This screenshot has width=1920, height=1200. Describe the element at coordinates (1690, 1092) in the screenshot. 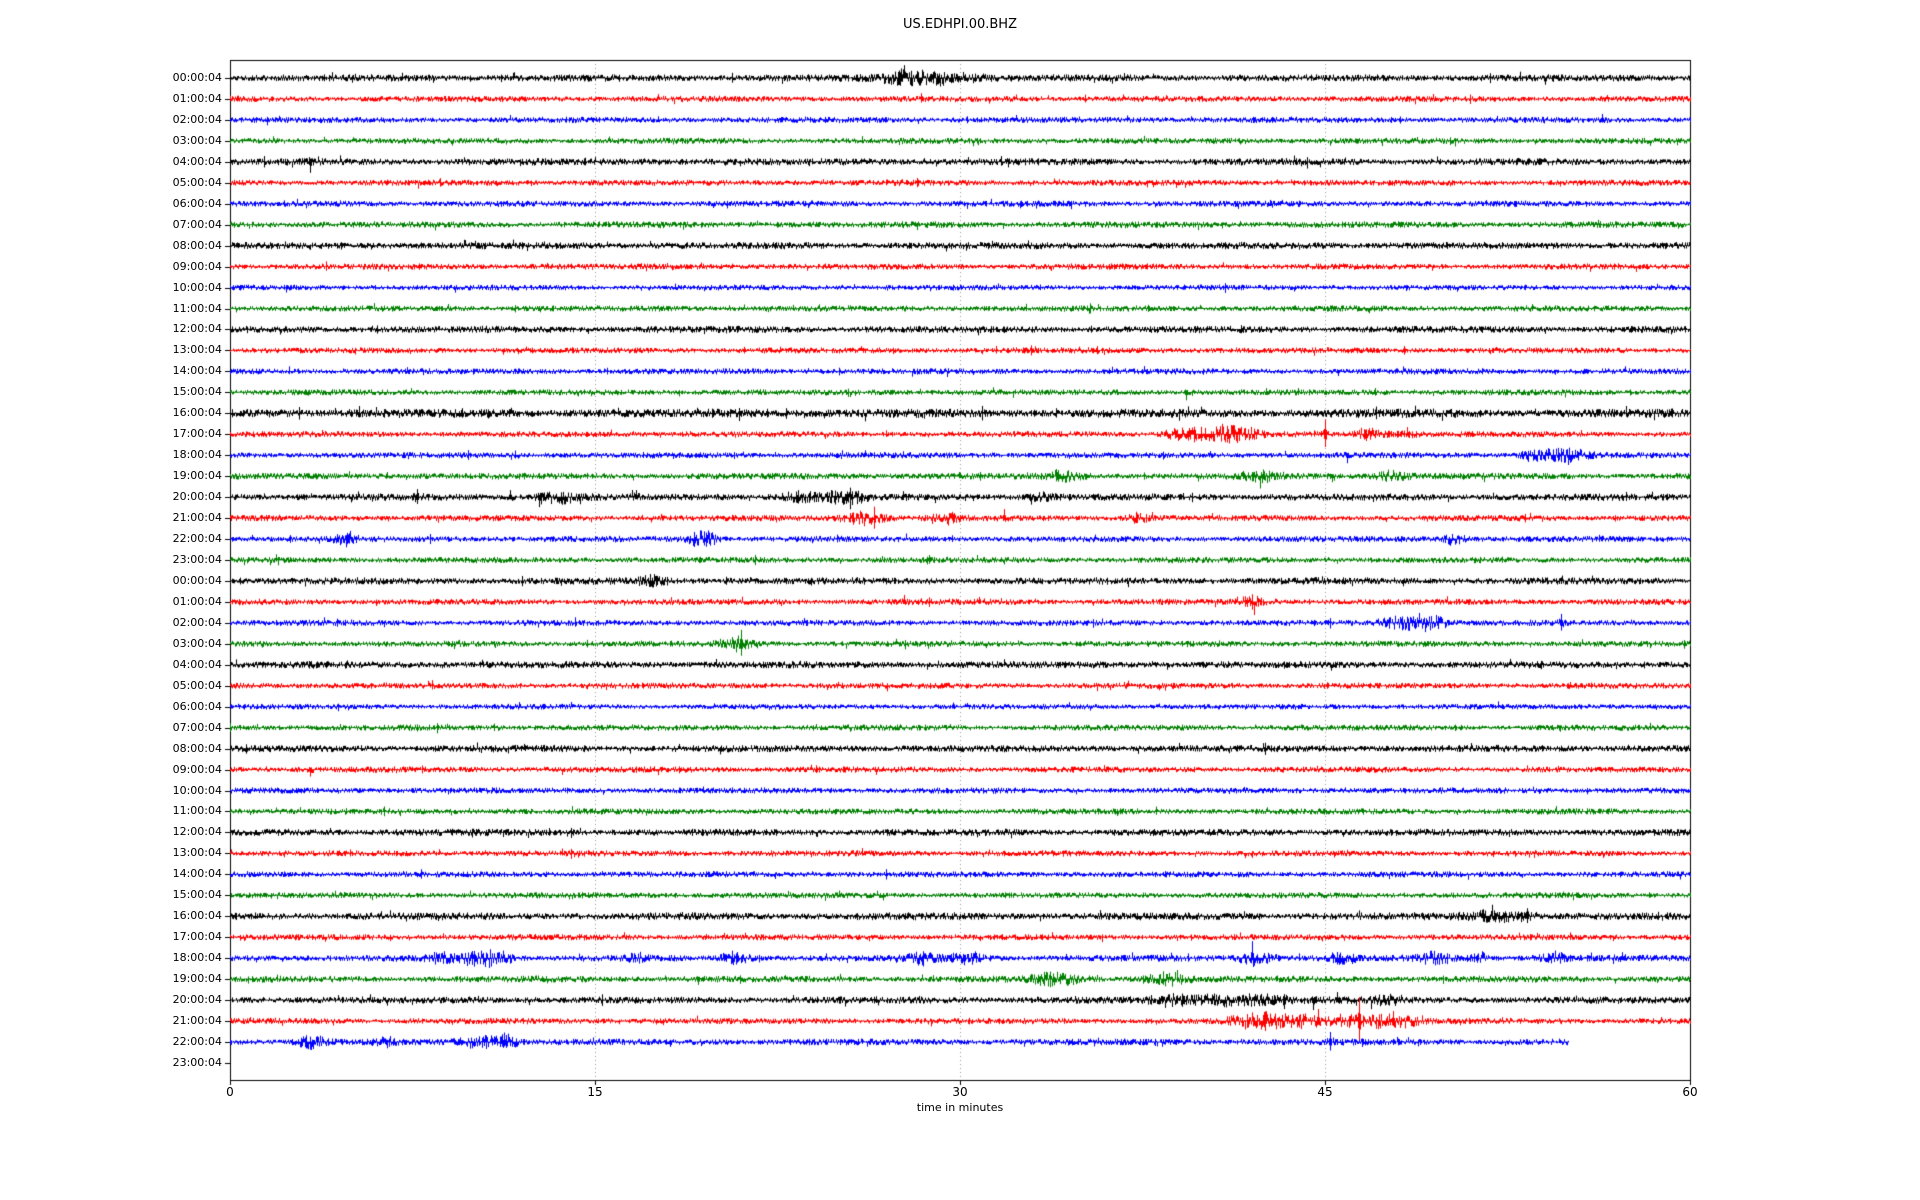

I see `x-axis-tick-label: 60` at that location.